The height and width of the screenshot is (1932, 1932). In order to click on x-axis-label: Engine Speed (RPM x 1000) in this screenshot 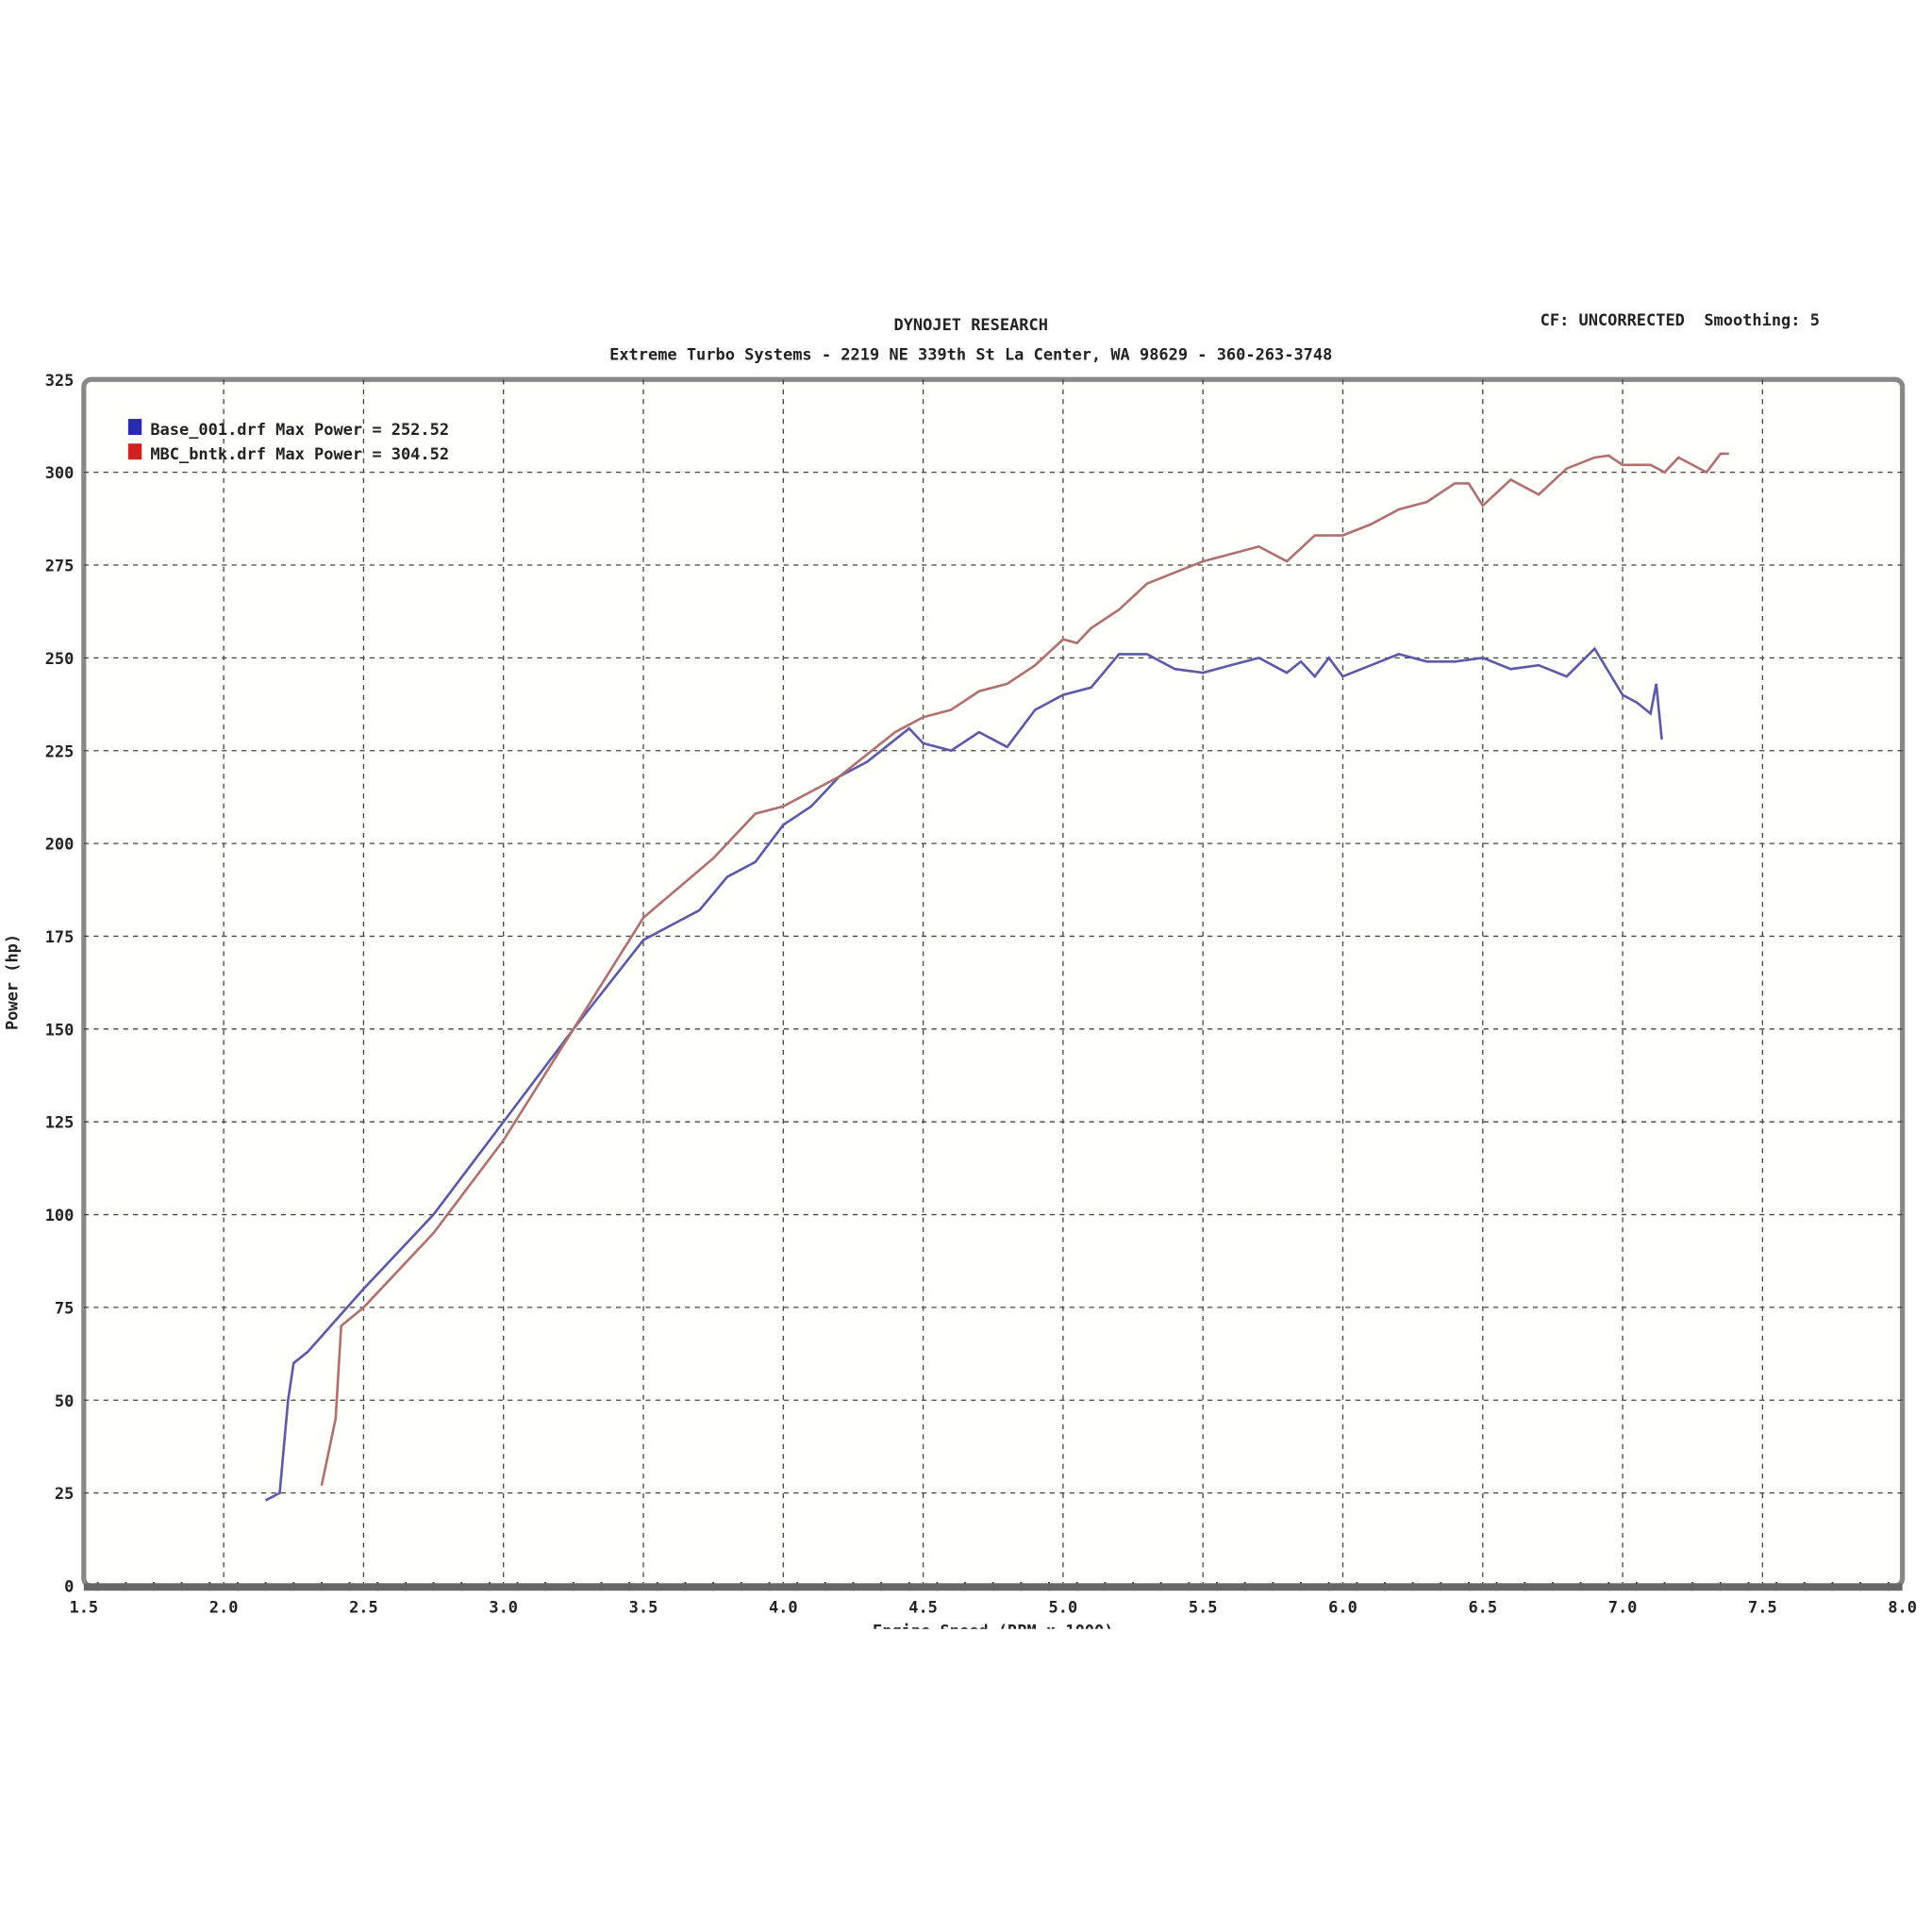, I will do `click(993, 1632)`.